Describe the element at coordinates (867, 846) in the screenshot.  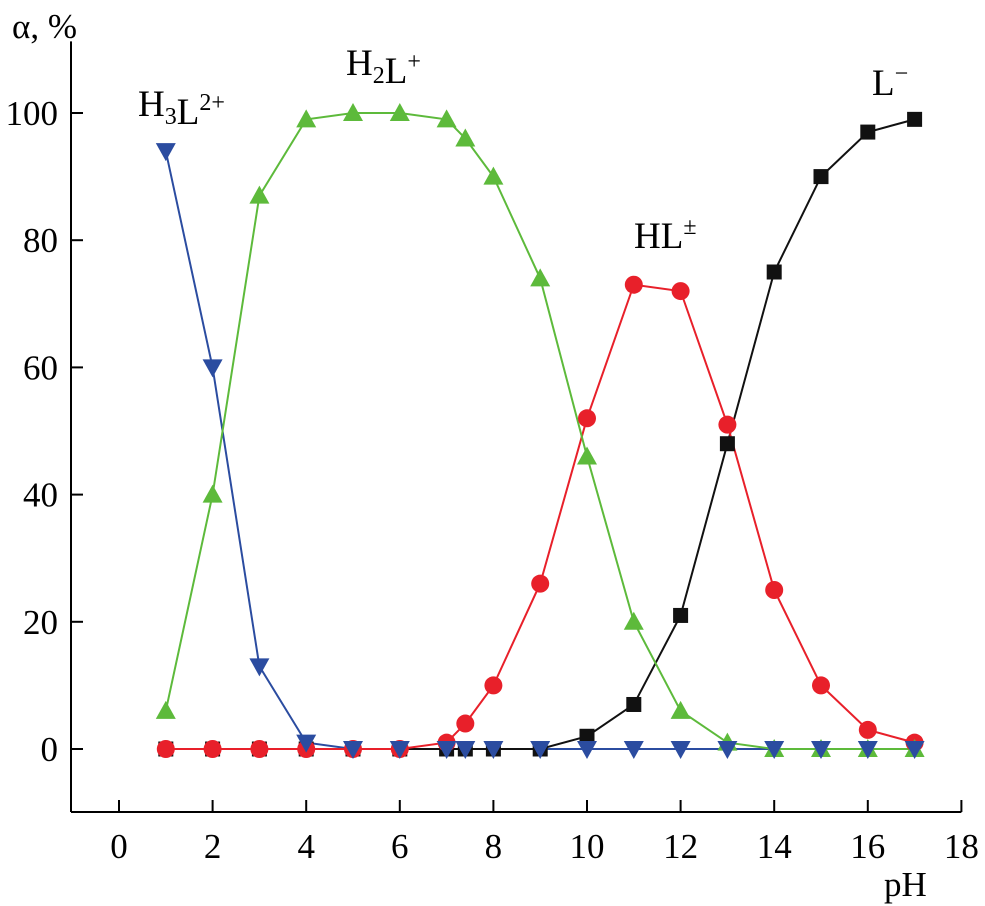
I see `x-tick-label: 16` at that location.